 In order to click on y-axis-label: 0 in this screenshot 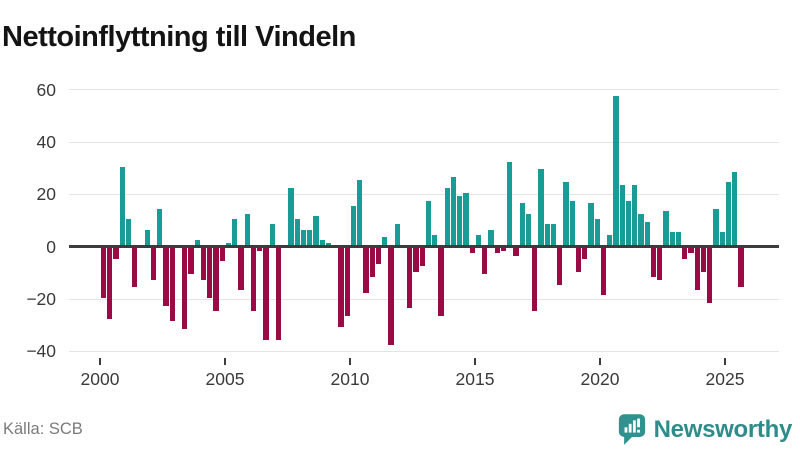, I will do `click(51, 246)`.